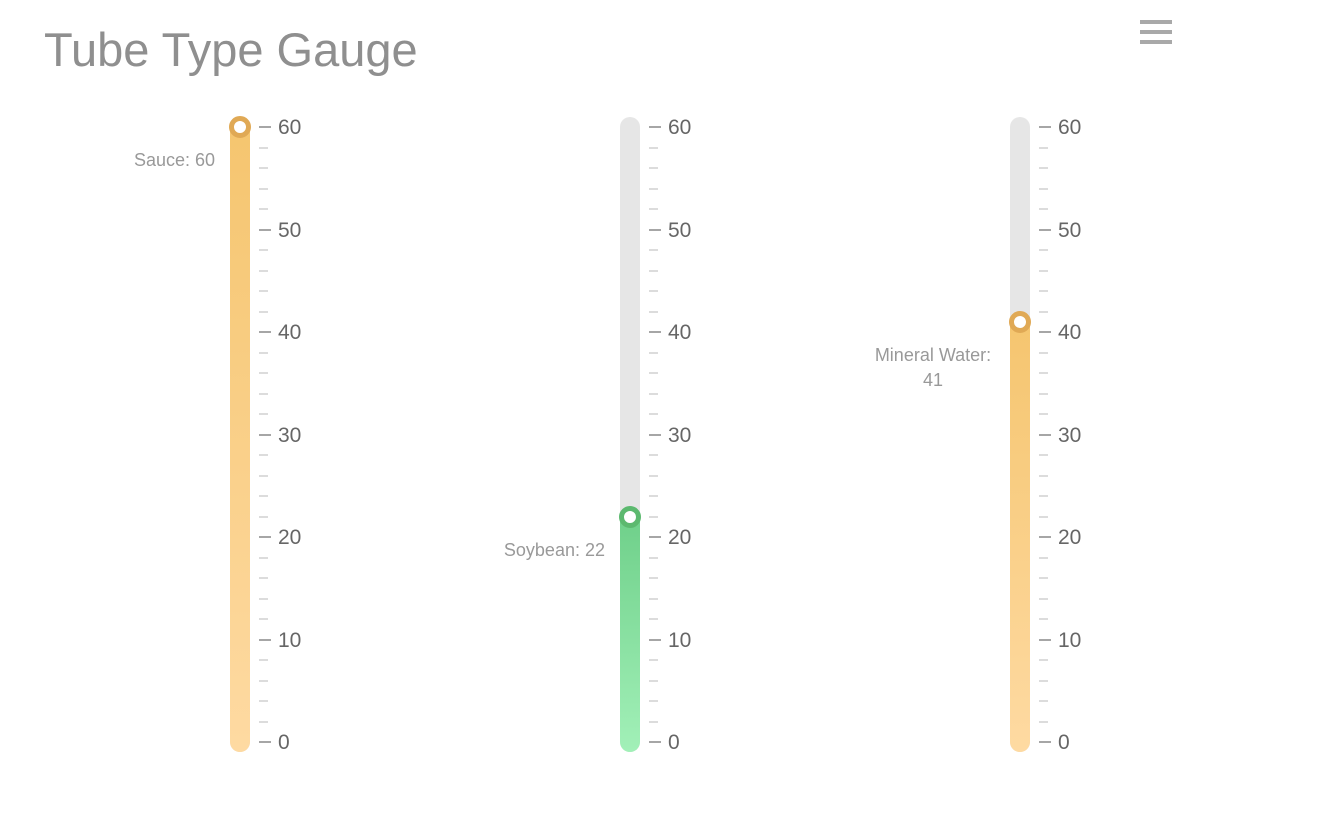  I want to click on tube-track, so click(240, 434).